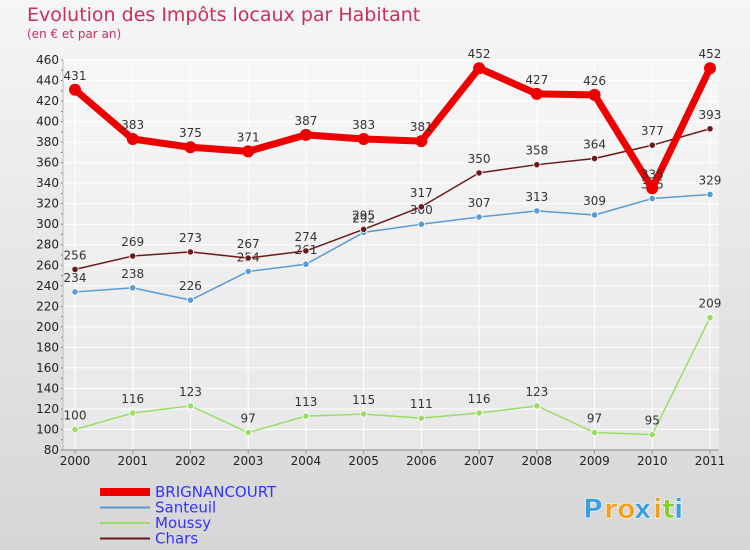 The width and height of the screenshot is (750, 550). What do you see at coordinates (75, 278) in the screenshot?
I see `data-label-santeuil: 234` at bounding box center [75, 278].